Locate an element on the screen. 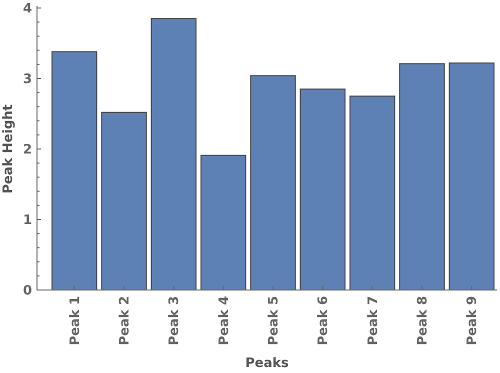 The image size is (500, 373). y-tick-label: 4 is located at coordinates (27, 9).